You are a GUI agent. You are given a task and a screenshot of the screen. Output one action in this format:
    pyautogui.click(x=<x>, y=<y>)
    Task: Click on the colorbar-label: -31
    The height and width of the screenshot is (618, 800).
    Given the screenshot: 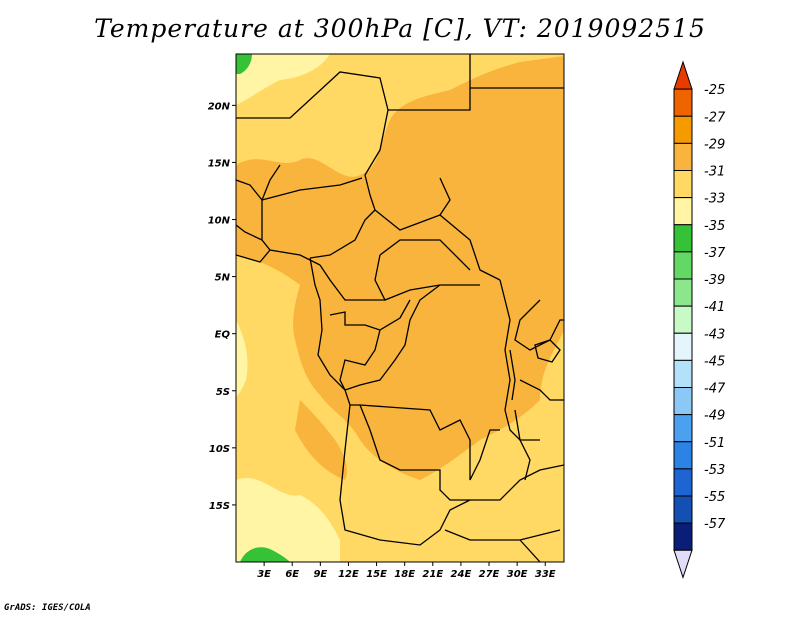 What is the action you would take?
    pyautogui.click(x=714, y=172)
    